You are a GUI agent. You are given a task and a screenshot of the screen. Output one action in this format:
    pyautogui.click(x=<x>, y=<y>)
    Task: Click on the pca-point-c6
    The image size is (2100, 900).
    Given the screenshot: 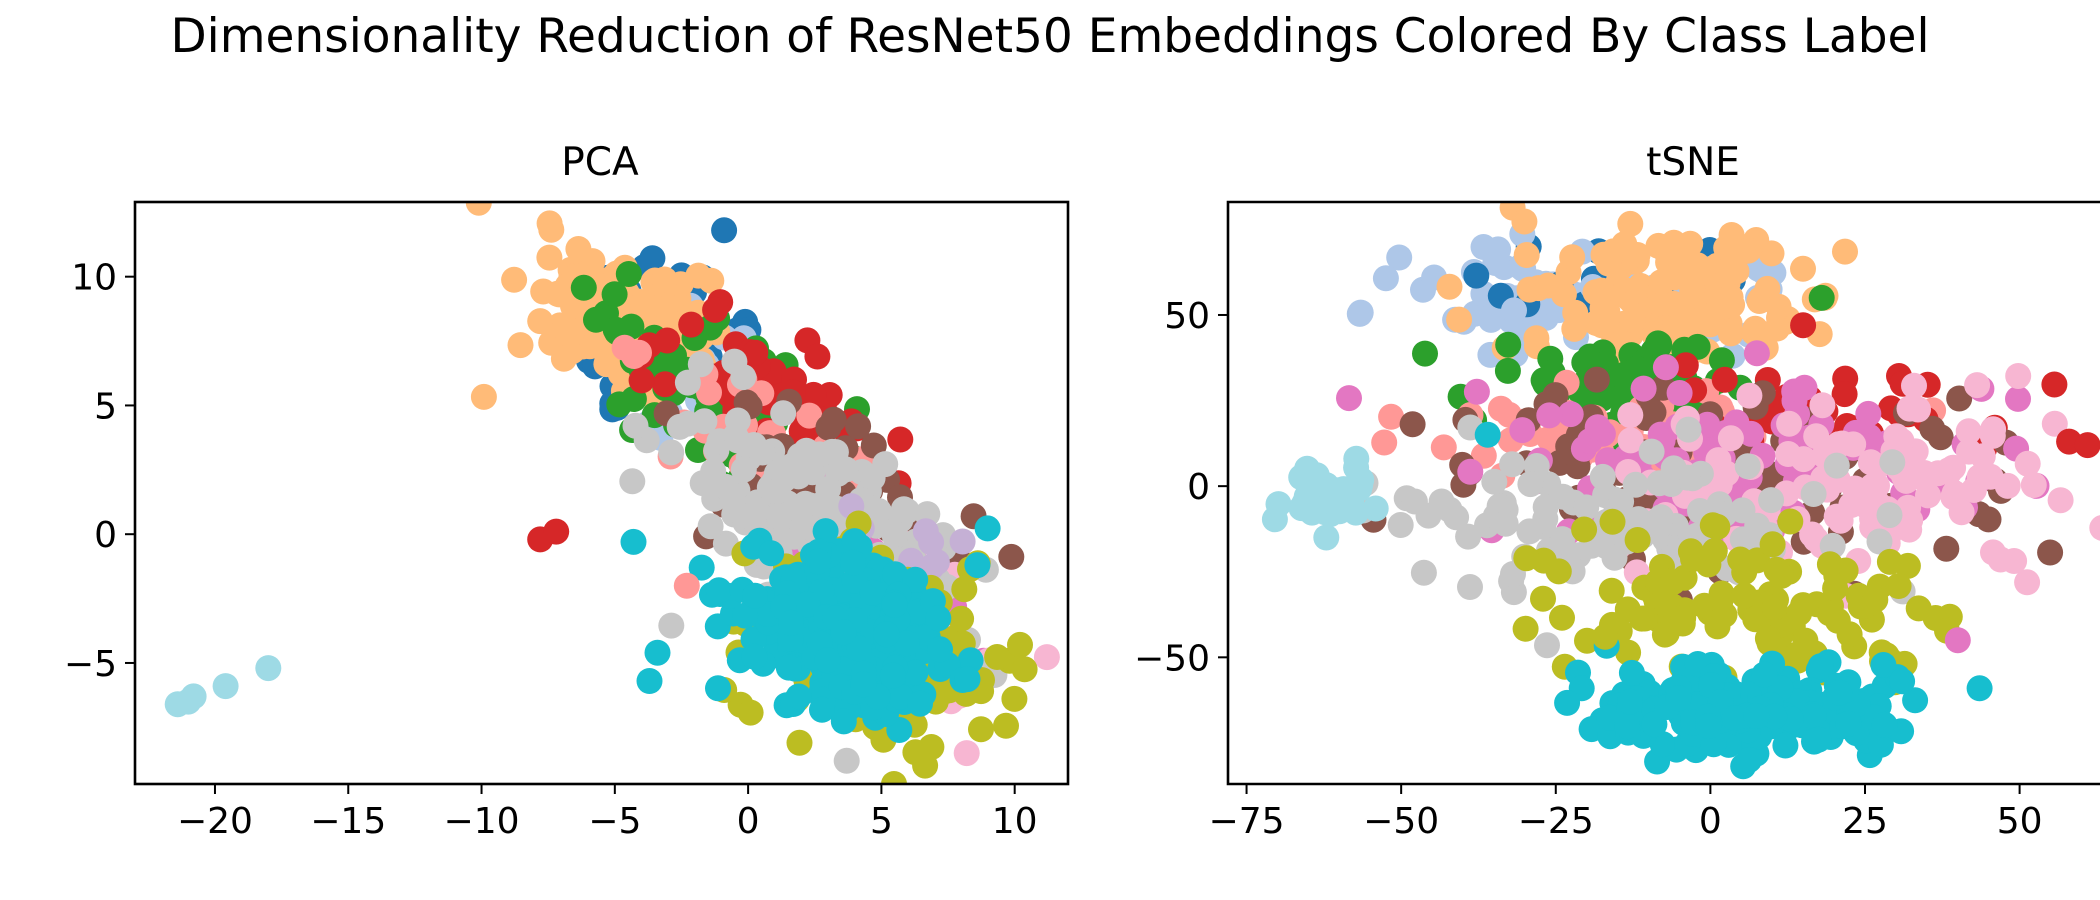 What is the action you would take?
    pyautogui.click(x=833, y=419)
    